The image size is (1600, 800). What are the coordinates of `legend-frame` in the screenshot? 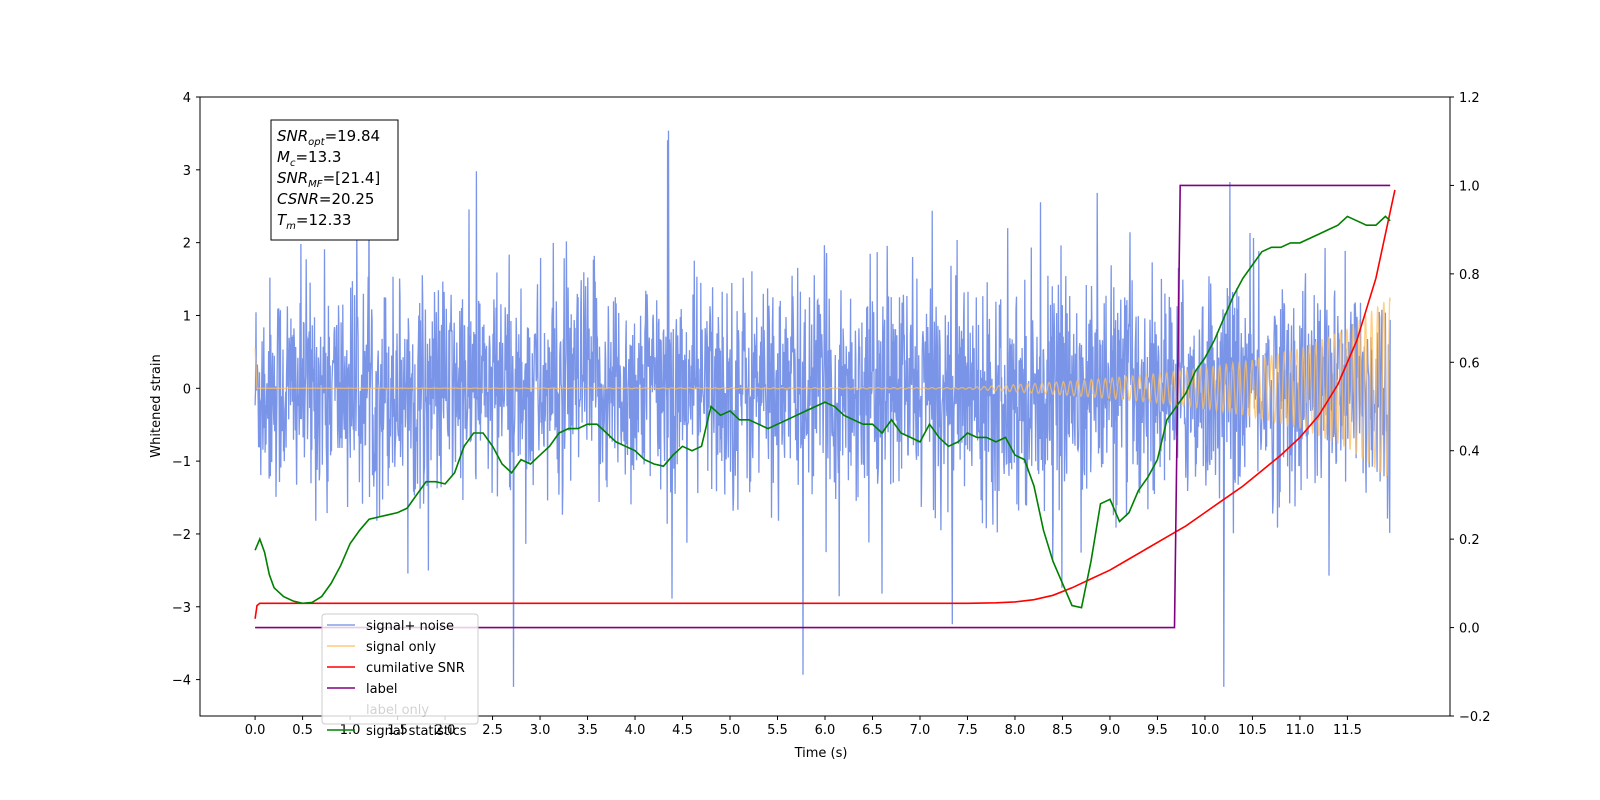 It's located at (400, 669).